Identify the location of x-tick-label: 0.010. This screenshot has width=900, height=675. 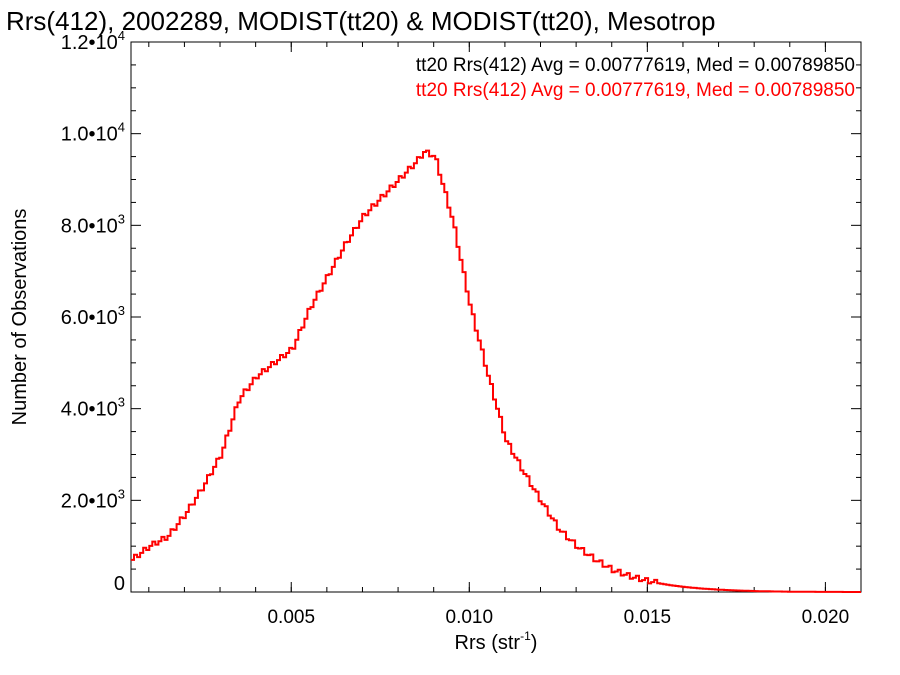
(470, 617).